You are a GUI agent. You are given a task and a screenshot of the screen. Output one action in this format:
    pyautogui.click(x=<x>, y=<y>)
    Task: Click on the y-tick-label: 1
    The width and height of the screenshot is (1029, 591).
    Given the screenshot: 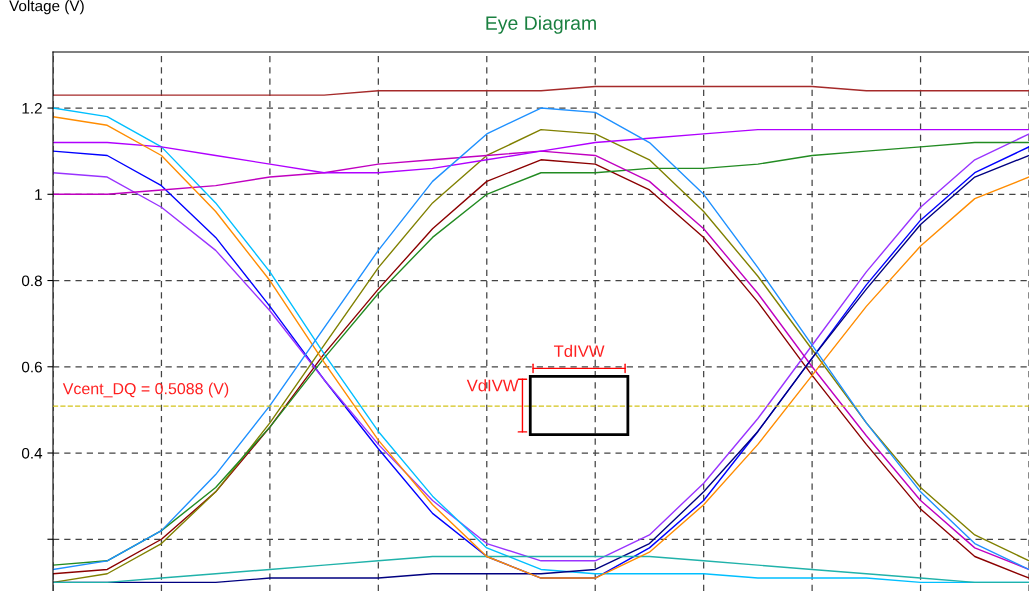 What is the action you would take?
    pyautogui.click(x=38, y=194)
    